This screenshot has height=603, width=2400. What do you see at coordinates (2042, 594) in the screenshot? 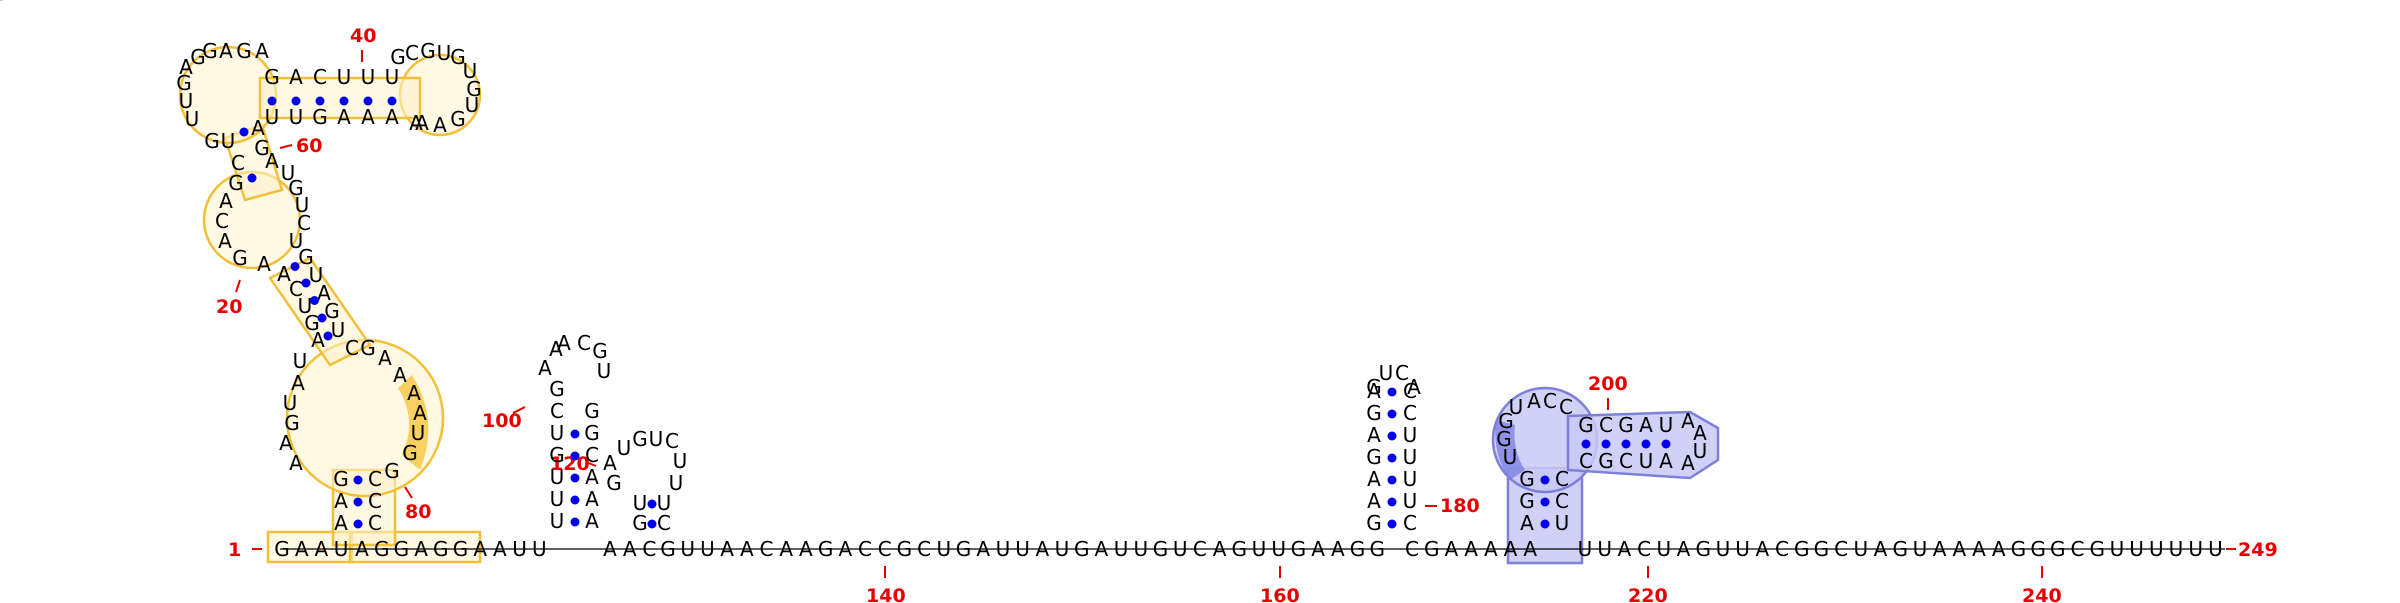
I see `label-240: 240` at bounding box center [2042, 594].